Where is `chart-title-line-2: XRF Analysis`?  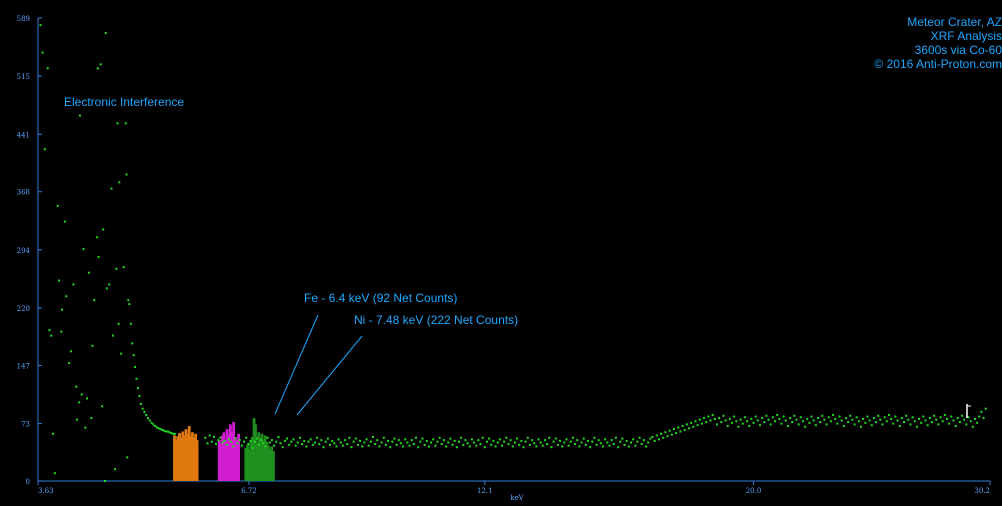 chart-title-line-2: XRF Analysis is located at coordinates (966, 36).